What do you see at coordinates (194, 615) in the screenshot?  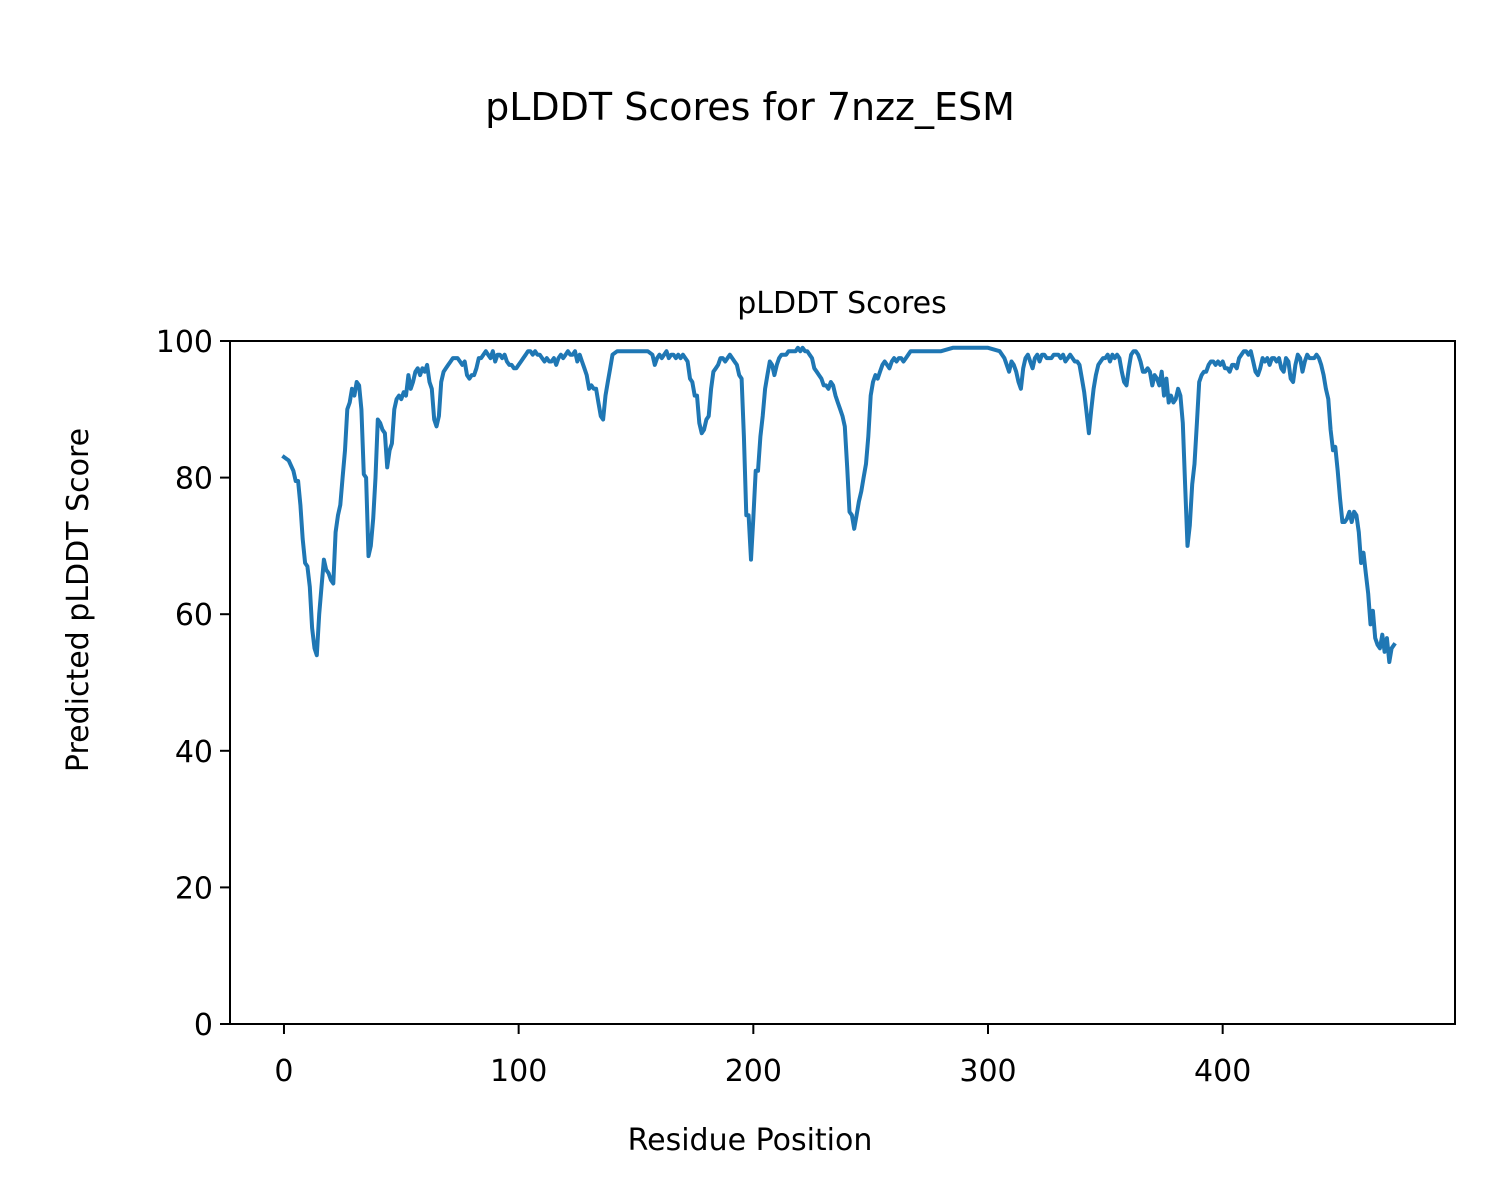 I see `y-tick-label: 60` at bounding box center [194, 615].